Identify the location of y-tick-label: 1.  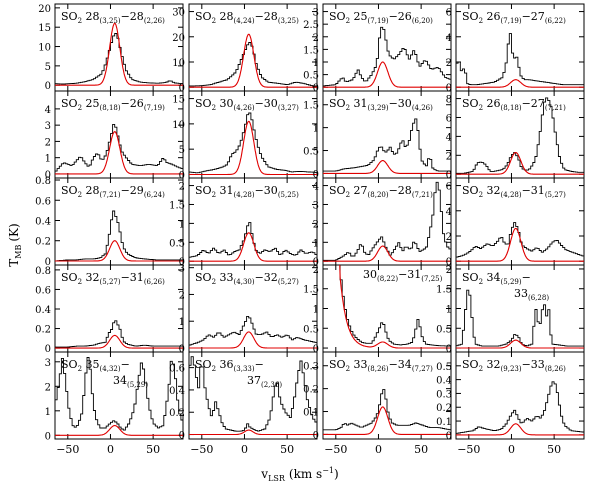
(48, 412).